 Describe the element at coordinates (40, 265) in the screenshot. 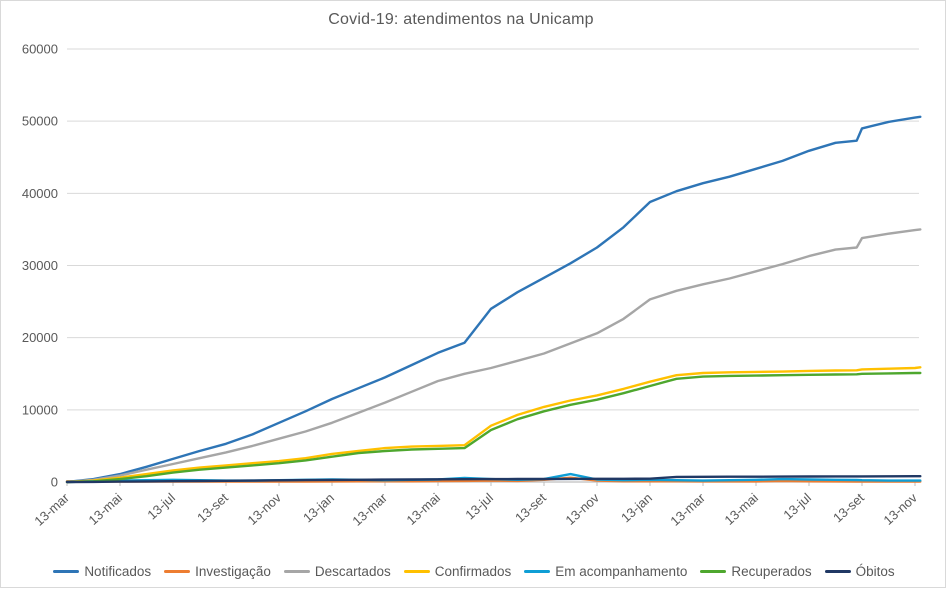

I see `y-axis-label: 30000` at that location.